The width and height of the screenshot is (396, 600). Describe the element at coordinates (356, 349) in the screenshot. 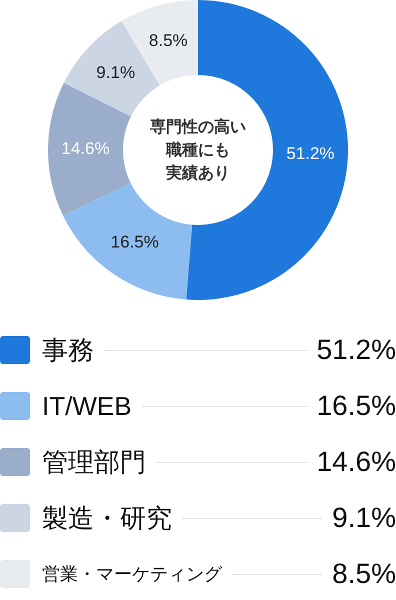

I see `text: 51.2%` at that location.